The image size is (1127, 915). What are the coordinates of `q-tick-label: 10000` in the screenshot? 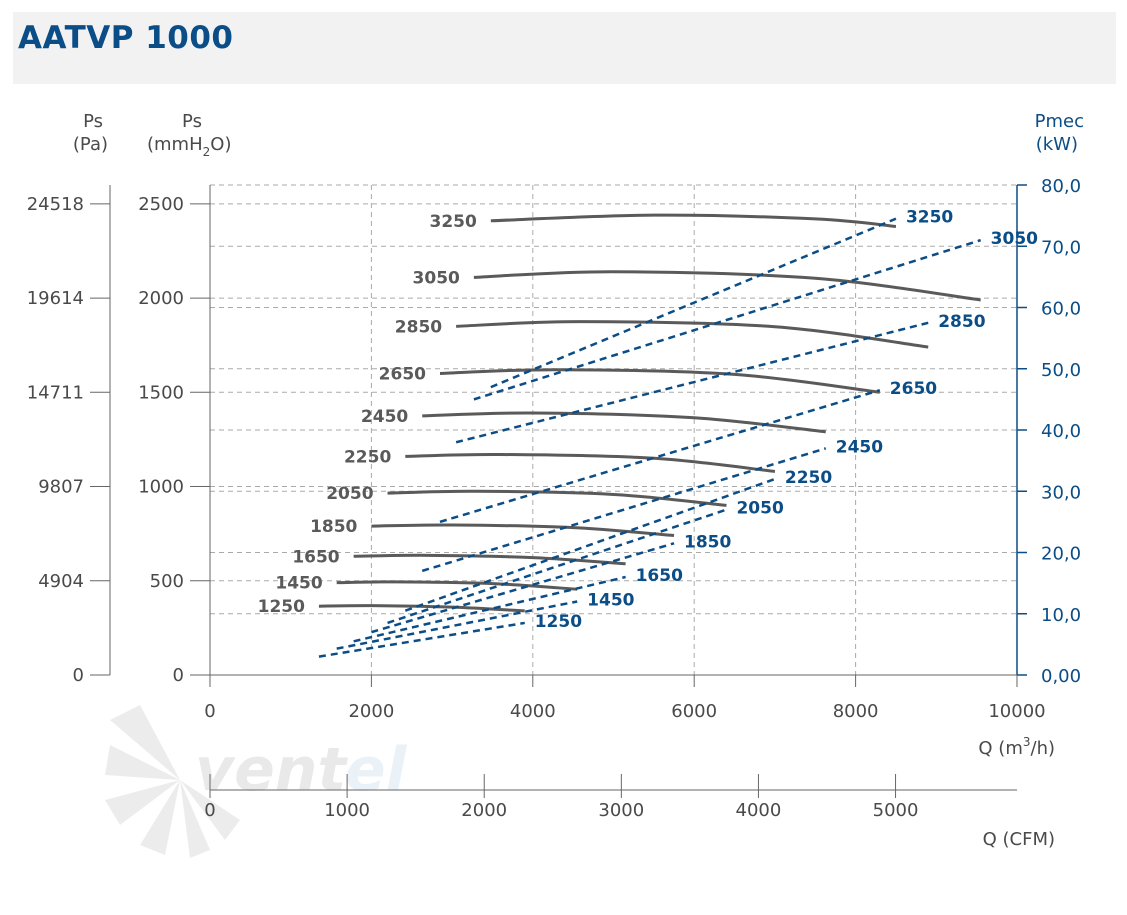 It's located at (1016, 711).